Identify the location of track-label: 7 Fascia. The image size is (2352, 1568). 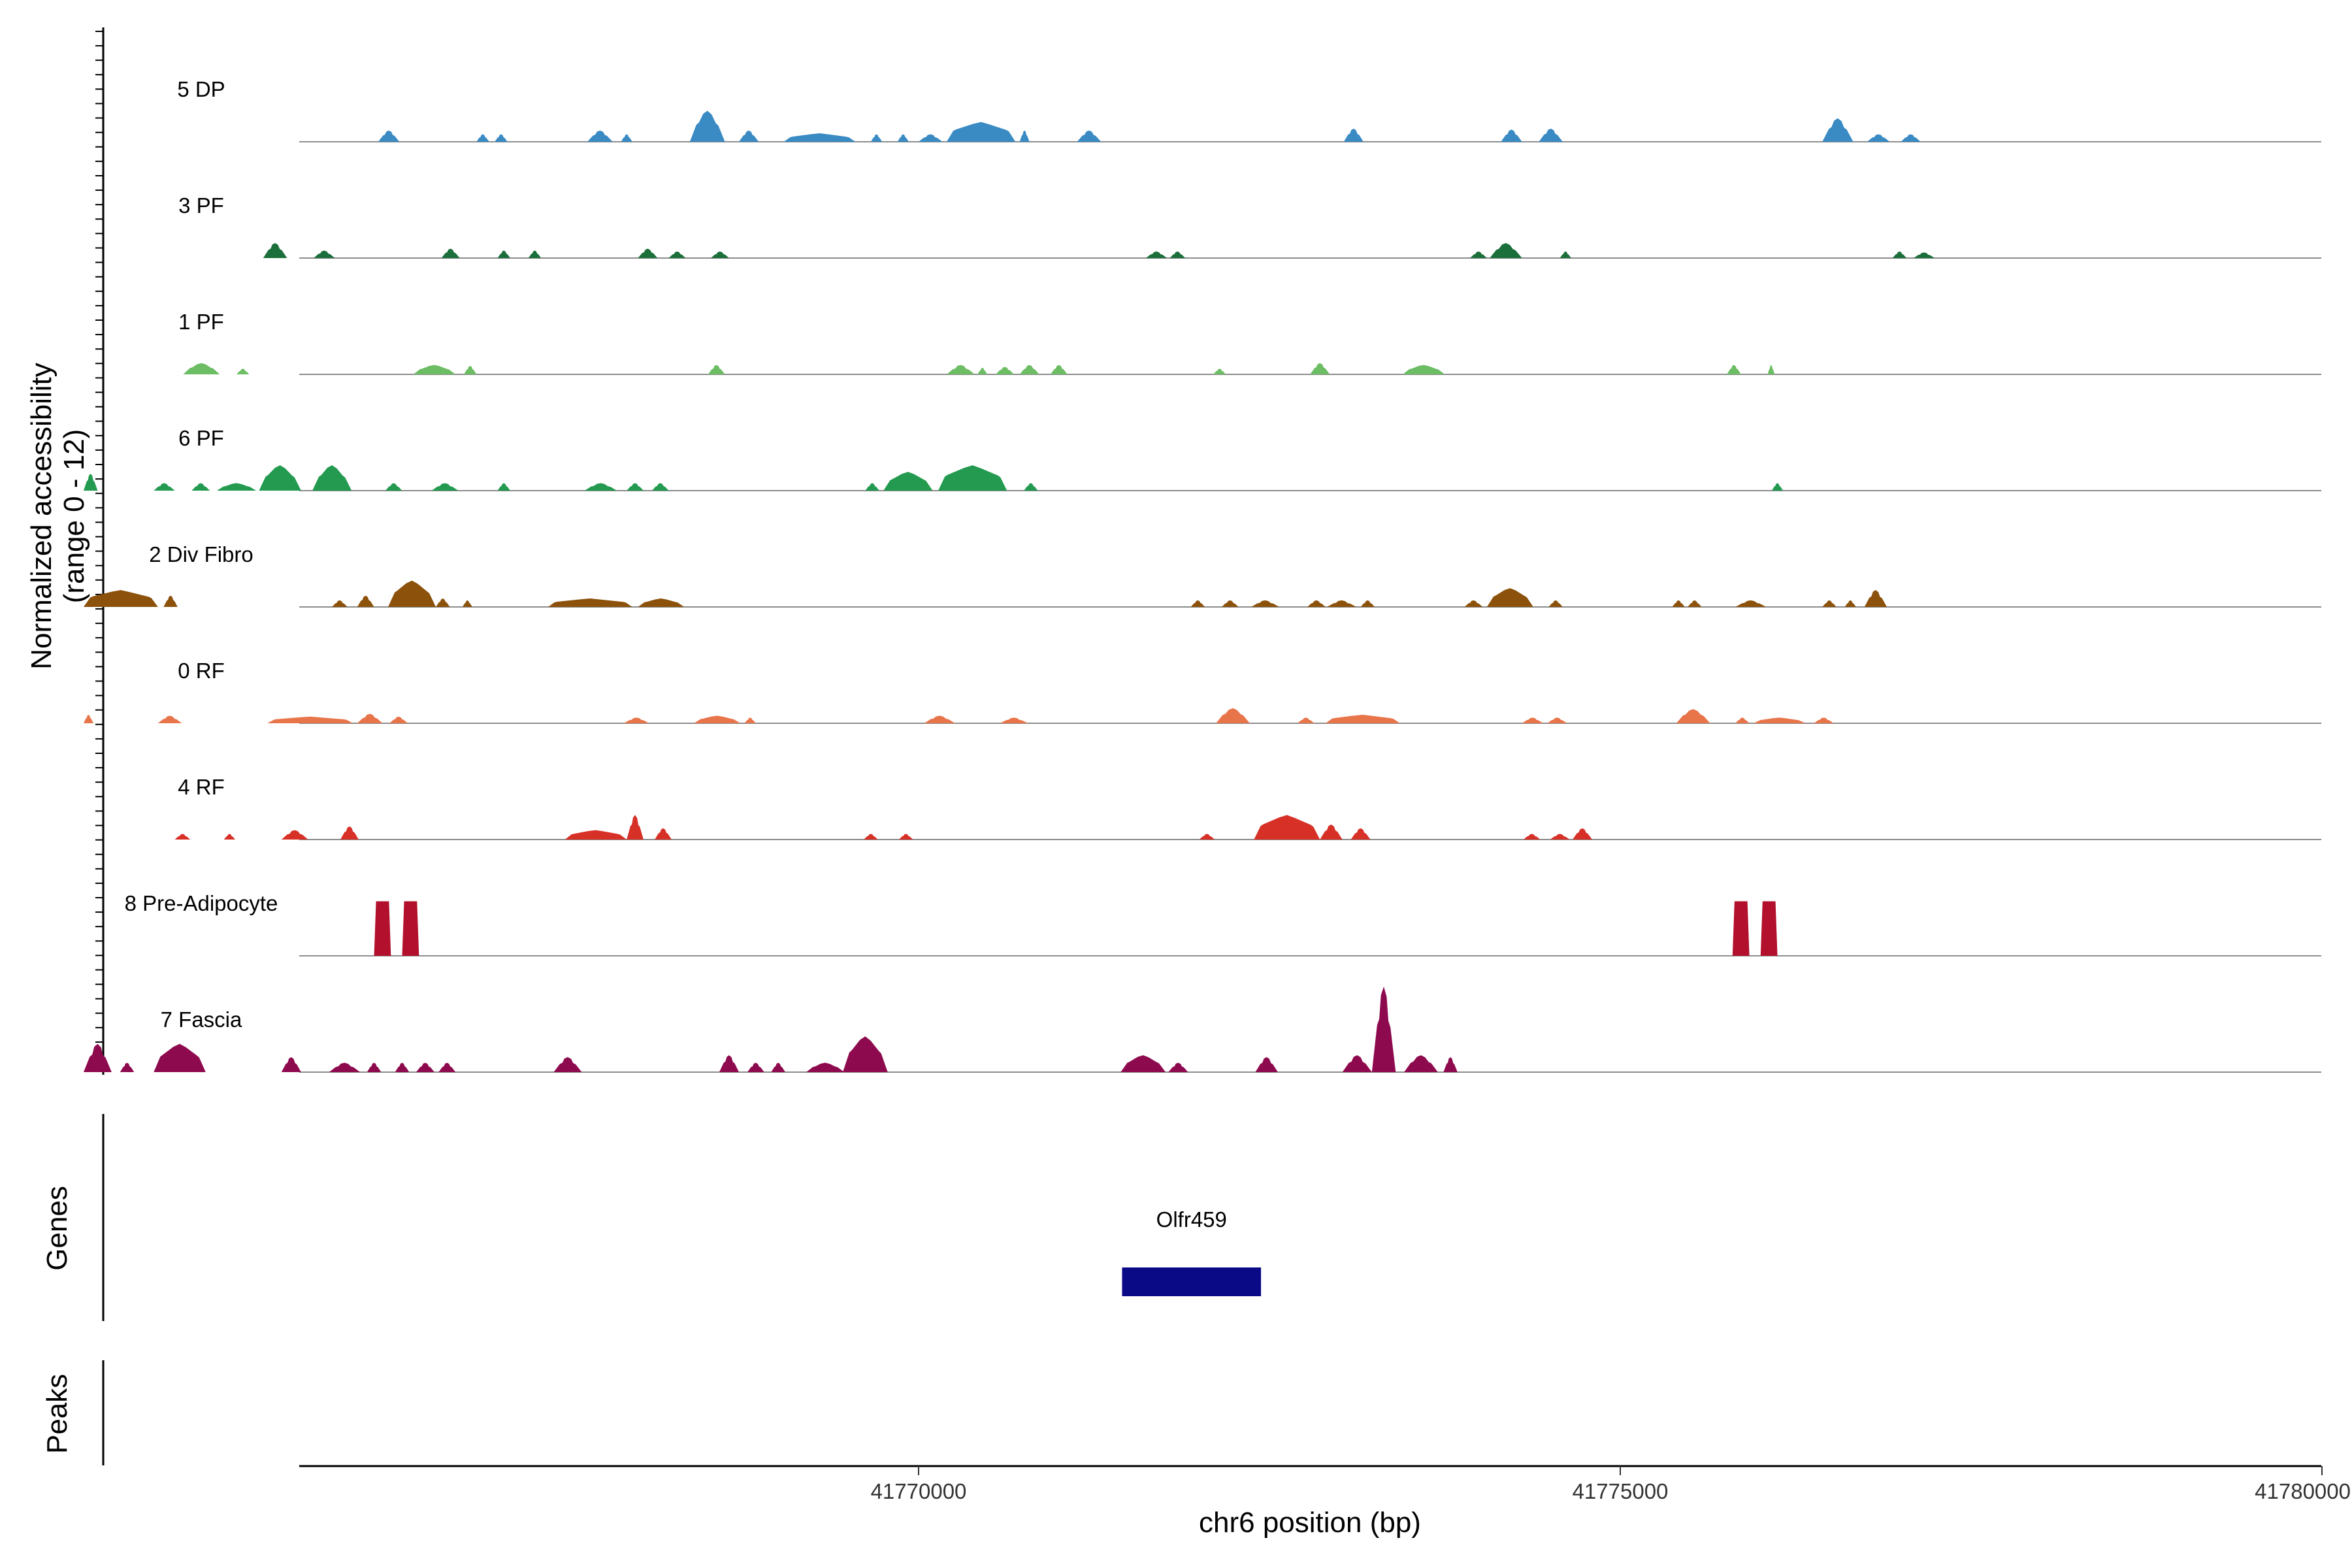
(201, 1019).